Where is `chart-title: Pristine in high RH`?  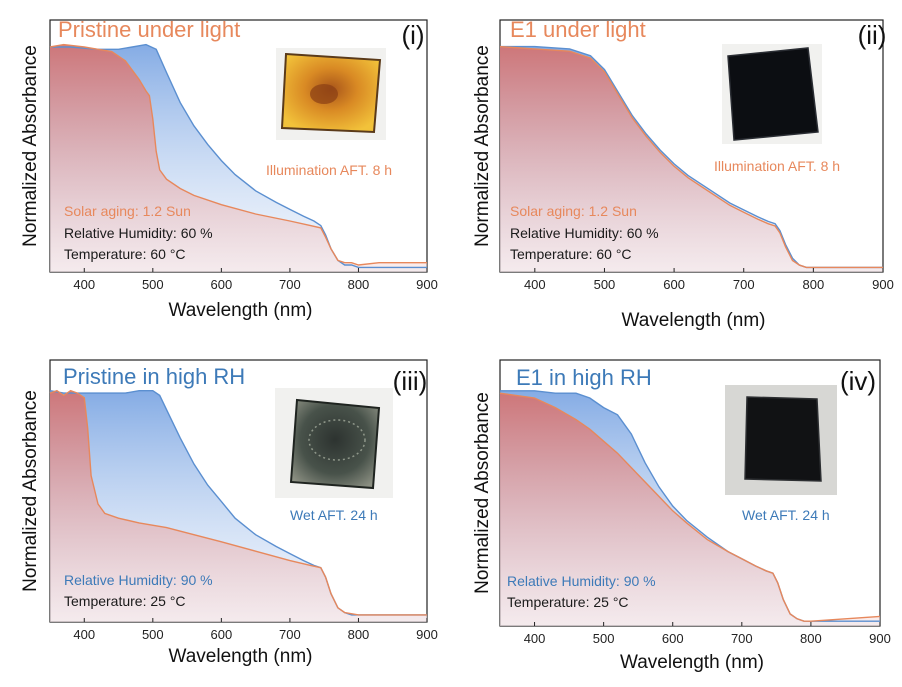 chart-title: Pristine in high RH is located at coordinates (154, 376).